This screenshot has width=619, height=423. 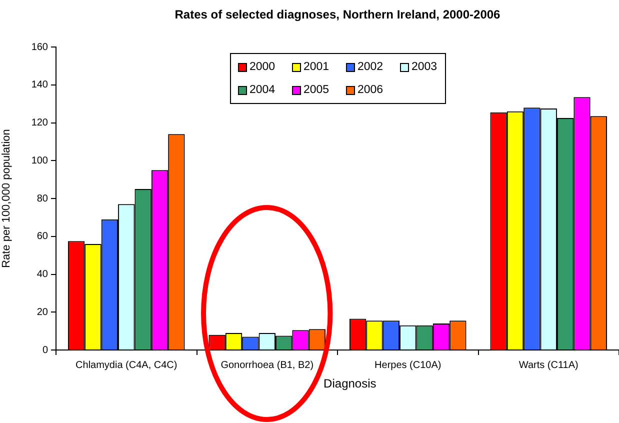 What do you see at coordinates (39, 123) in the screenshot?
I see `y-tick-label: 120` at bounding box center [39, 123].